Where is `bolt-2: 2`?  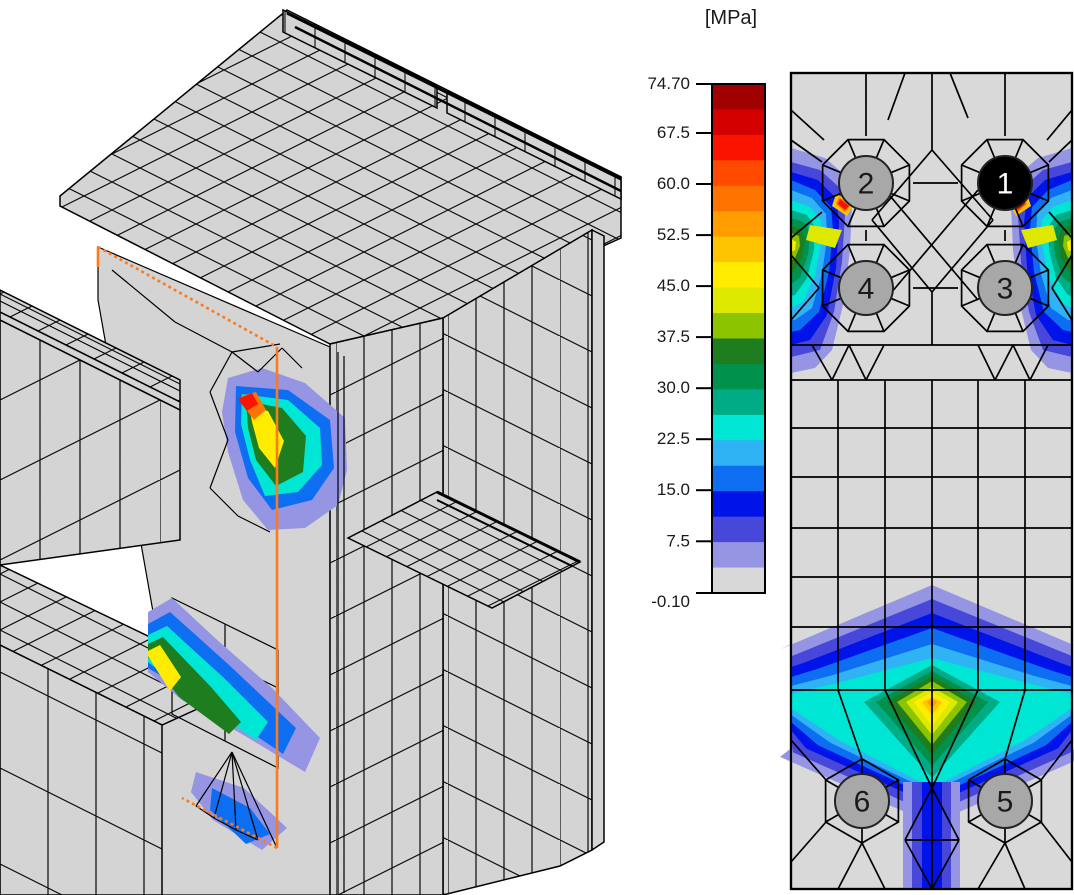
bolt-2: 2 is located at coordinates (866, 183).